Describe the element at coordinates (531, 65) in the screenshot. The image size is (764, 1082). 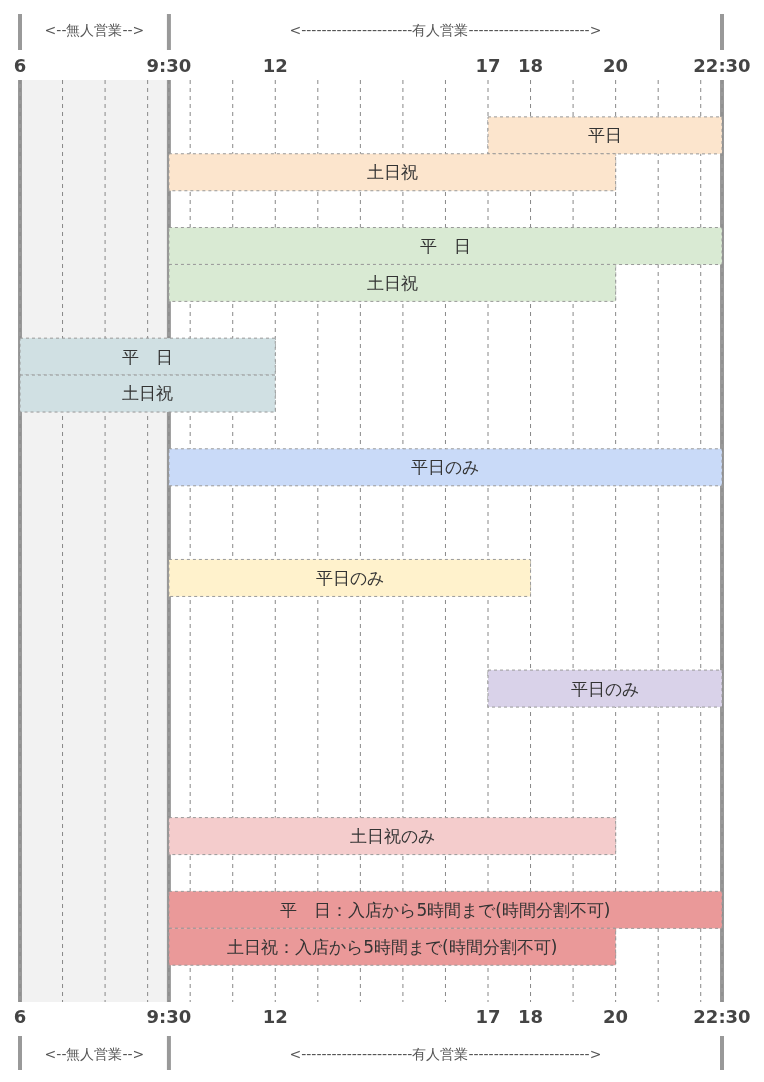
I see `x2-tick-label: 18` at that location.